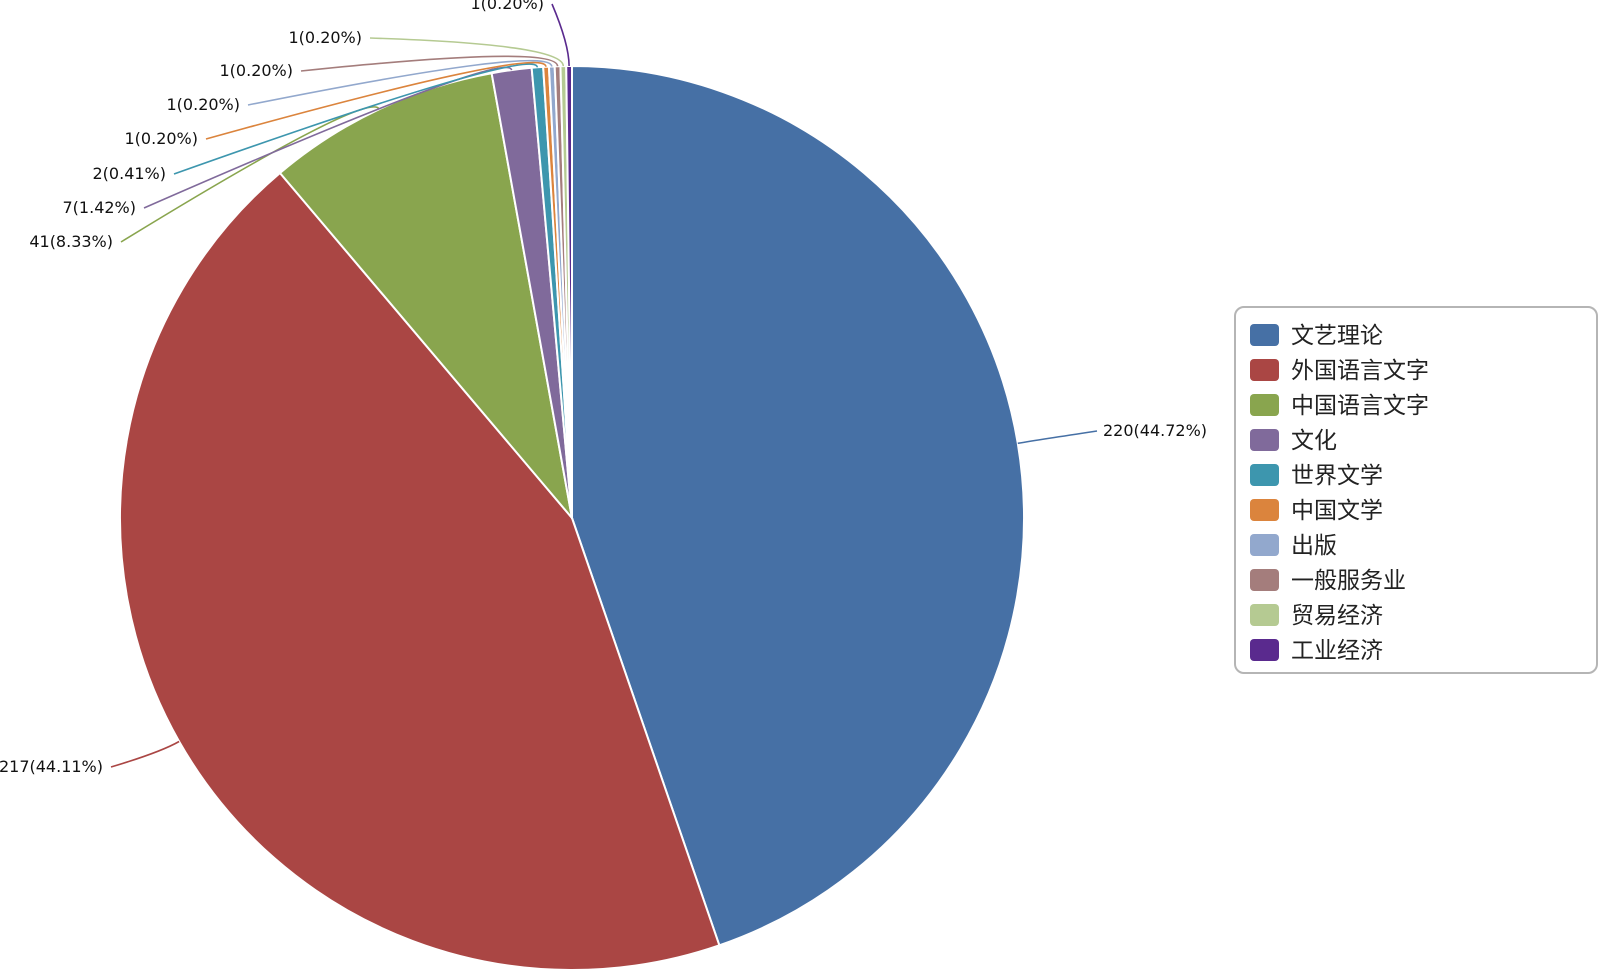  What do you see at coordinates (257, 70) in the screenshot?
I see `data-label-8: 1(0.20%)` at bounding box center [257, 70].